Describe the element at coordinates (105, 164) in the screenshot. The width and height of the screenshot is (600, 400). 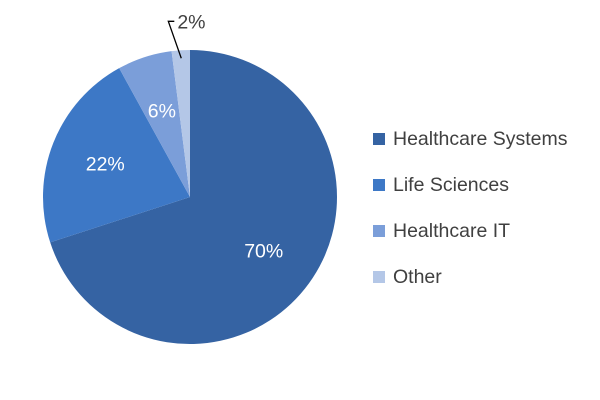
I see `data-label-life-sciences: 22%` at that location.